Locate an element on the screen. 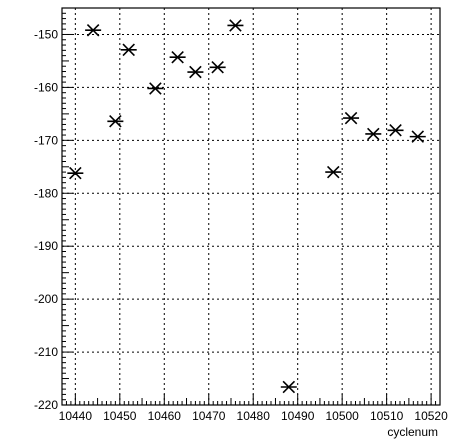 The height and width of the screenshot is (441, 465). y-tick-labels: -150 -160 -170 -180 -190 -200 -210 -220 is located at coordinates (46, 219).